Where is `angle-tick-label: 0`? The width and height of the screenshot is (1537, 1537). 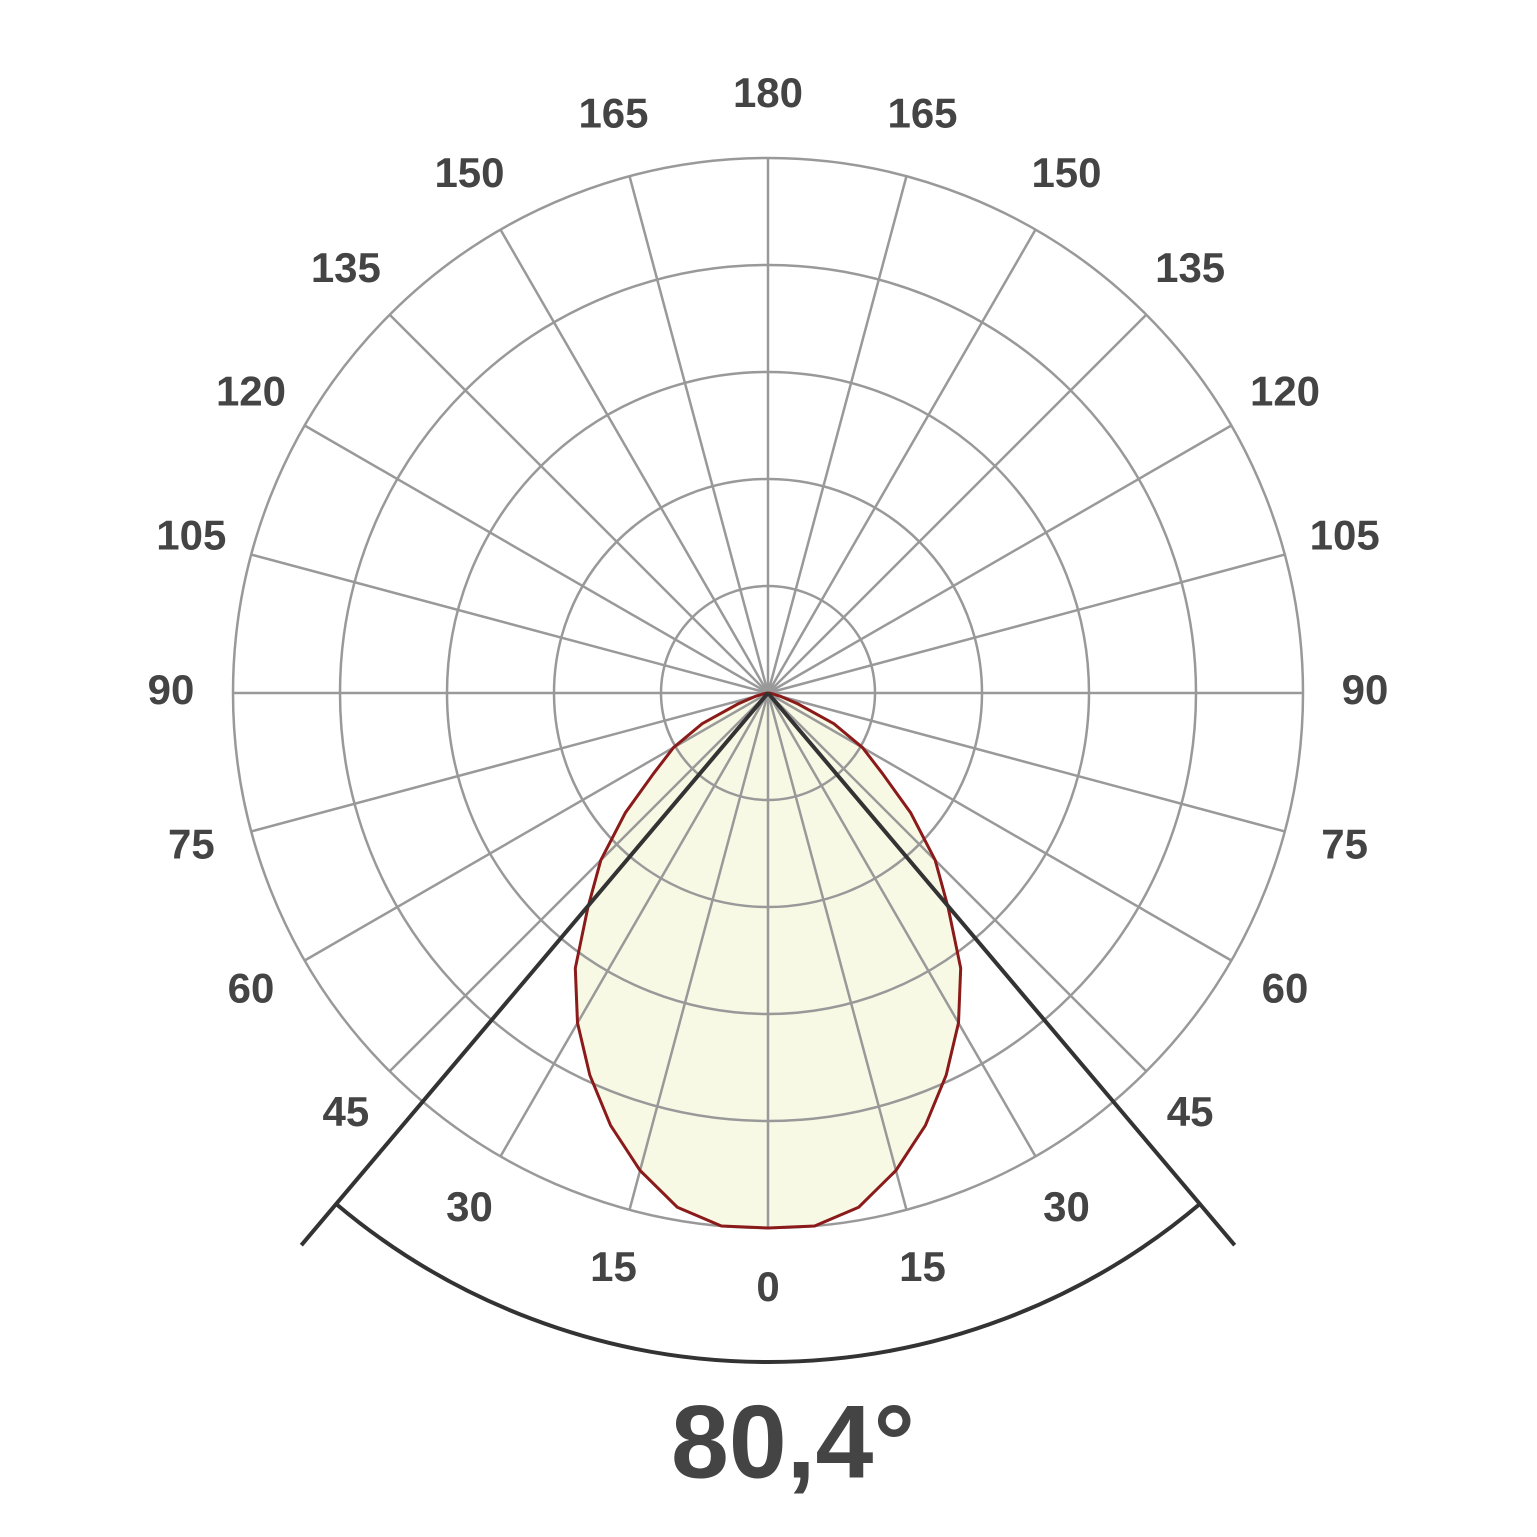
angle-tick-label: 0 is located at coordinates (767, 1286).